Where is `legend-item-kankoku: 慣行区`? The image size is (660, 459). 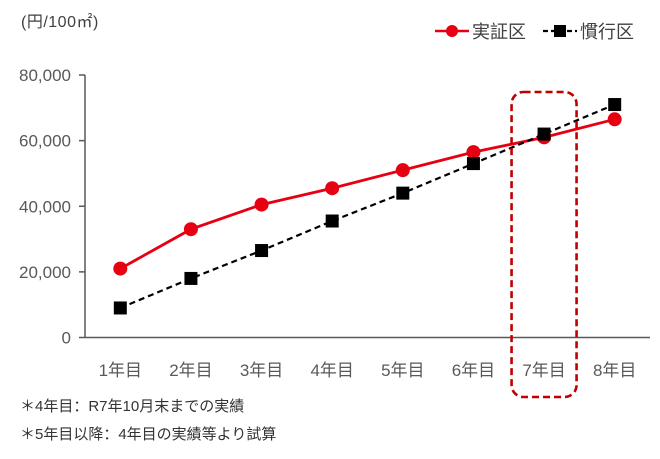
legend-item-kankoku: 慣行区 is located at coordinates (588, 31).